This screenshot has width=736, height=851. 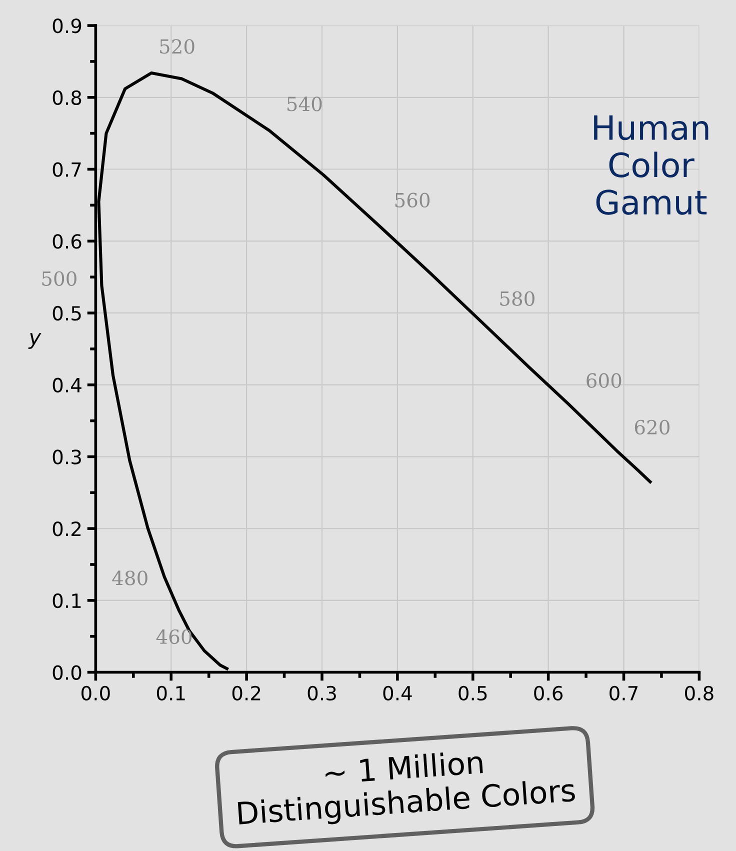 I want to click on y-tick-label: 0.5, so click(x=66, y=313).